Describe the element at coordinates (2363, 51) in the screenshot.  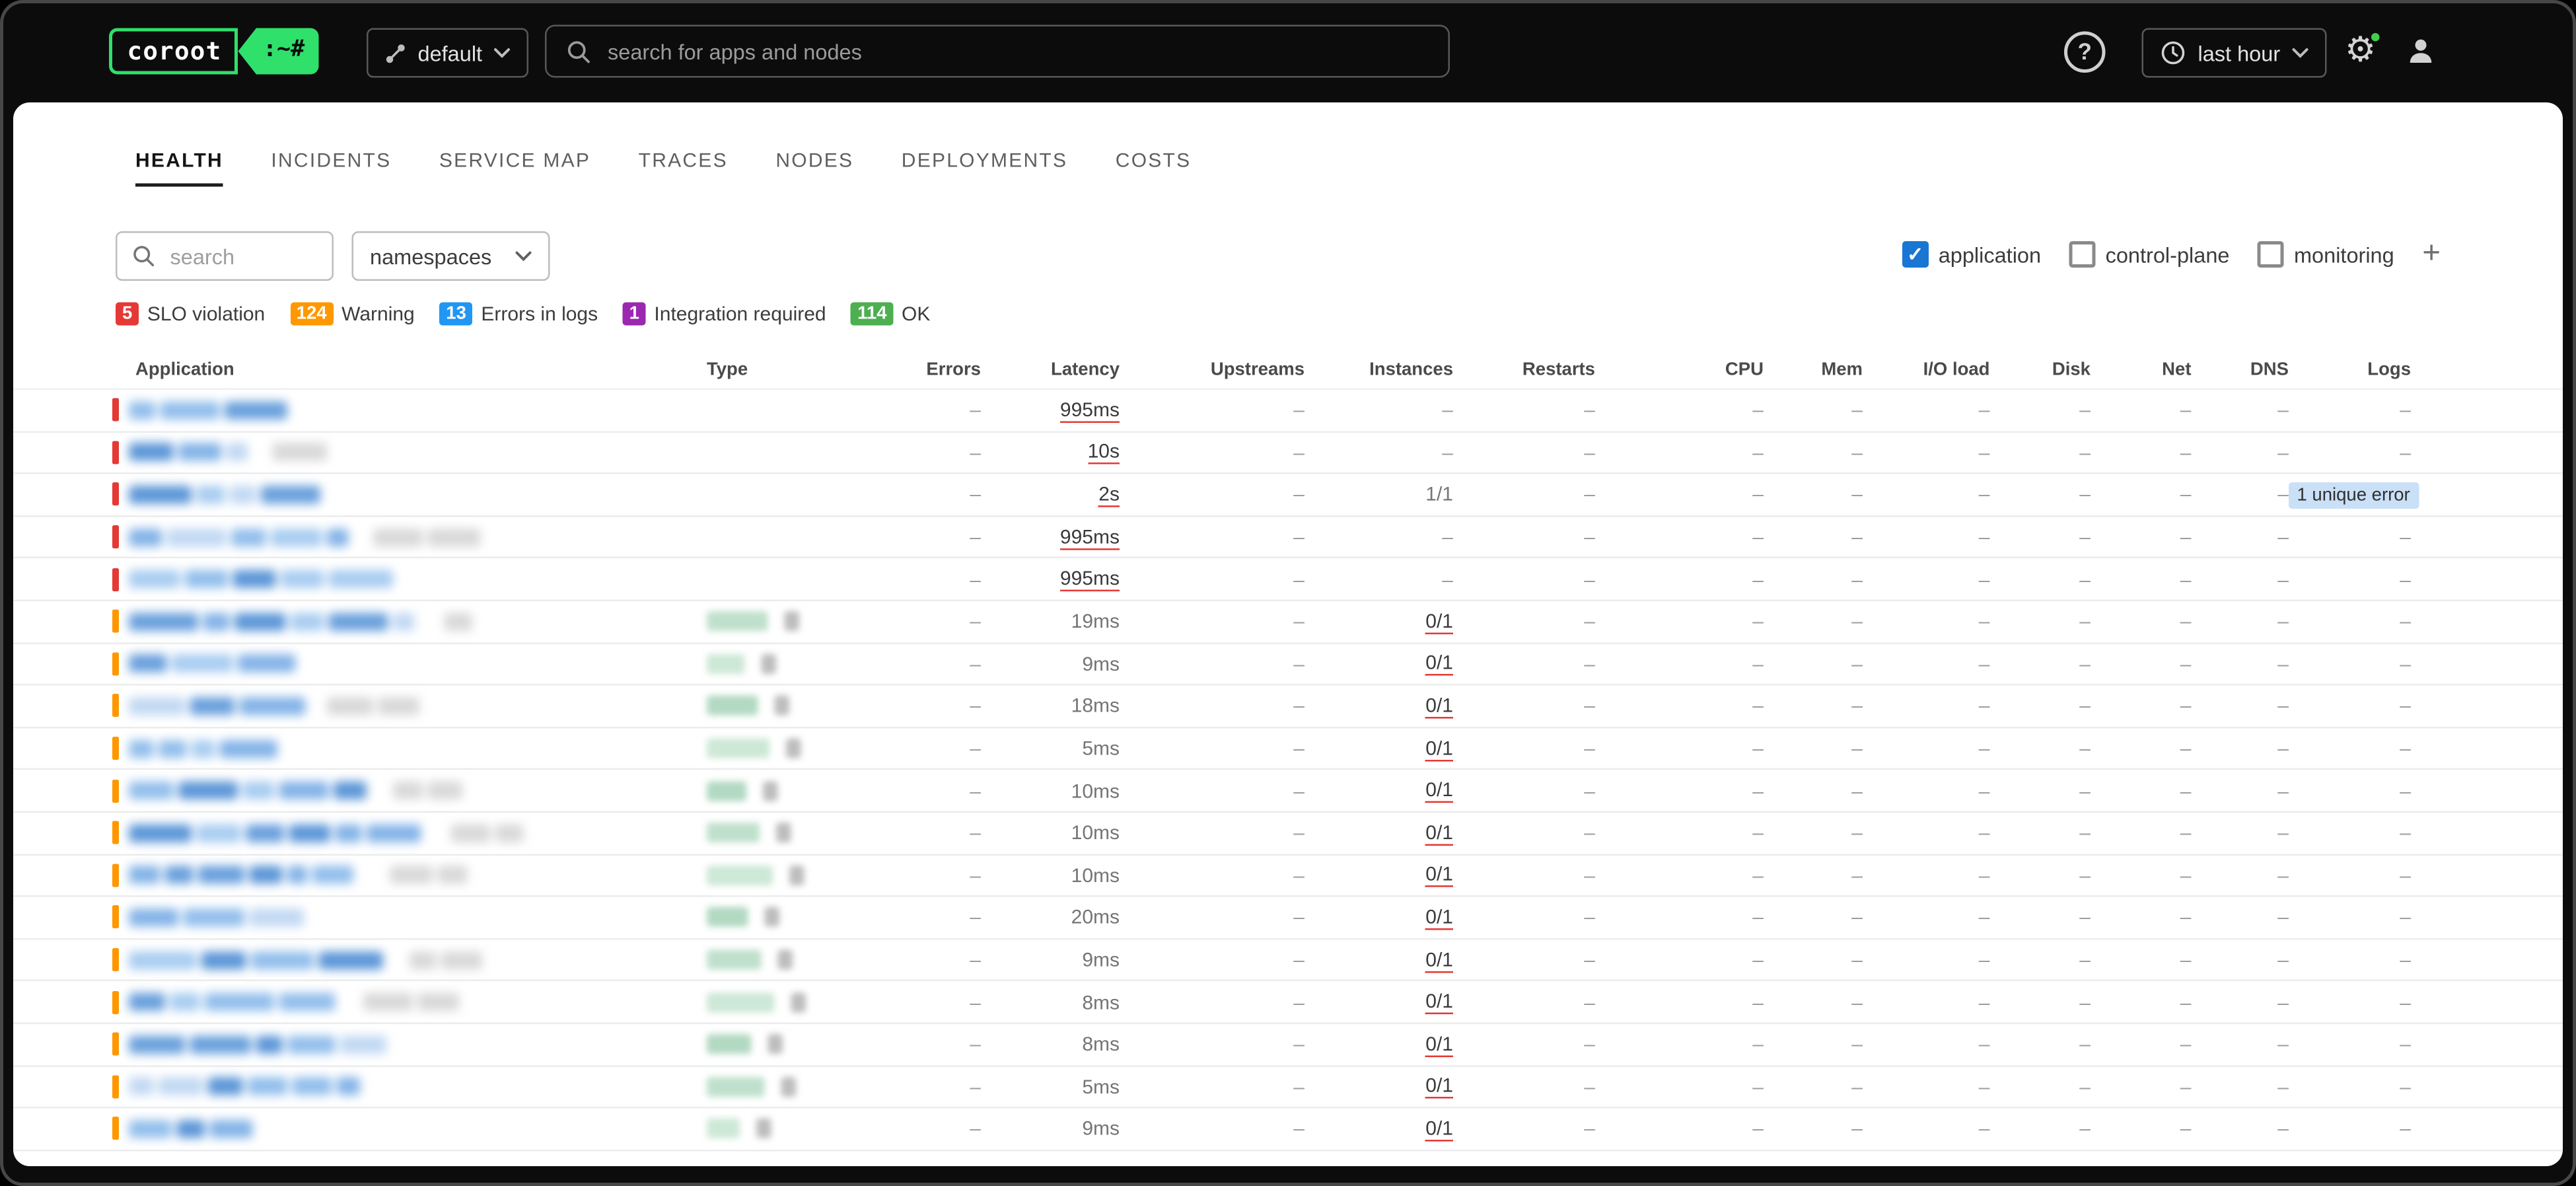
I see `settings-gear-icon: ⚙` at that location.